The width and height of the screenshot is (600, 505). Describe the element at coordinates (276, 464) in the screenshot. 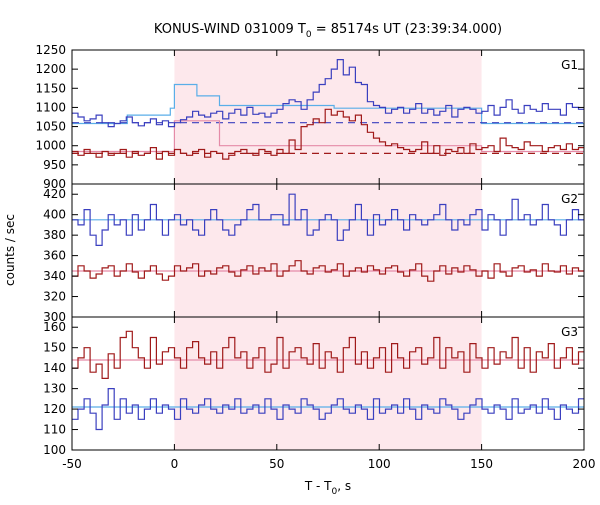

I see `x-tick-label: 50` at that location.